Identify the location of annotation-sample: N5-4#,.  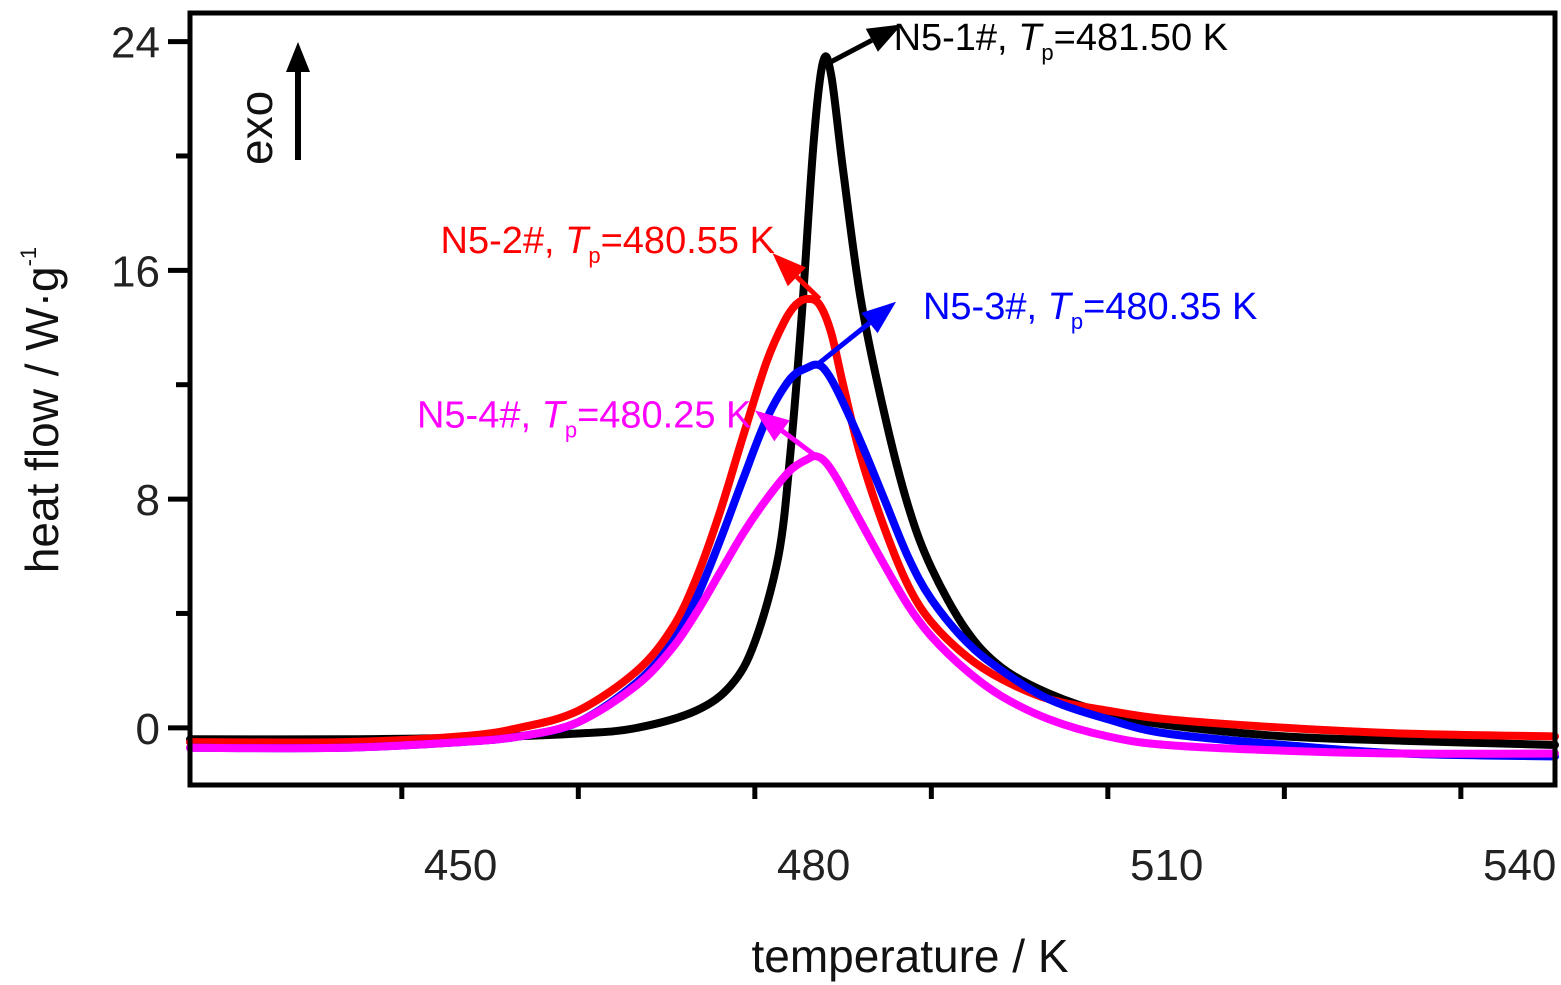
(479, 416).